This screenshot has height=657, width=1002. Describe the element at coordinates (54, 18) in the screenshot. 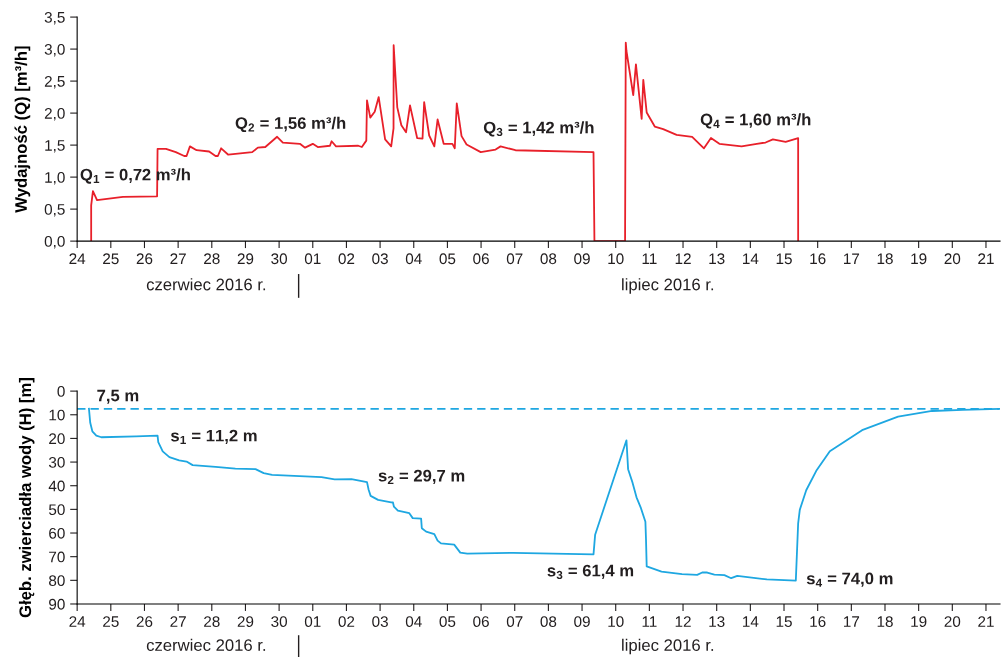

I see `y-tick-label: 3,5` at that location.